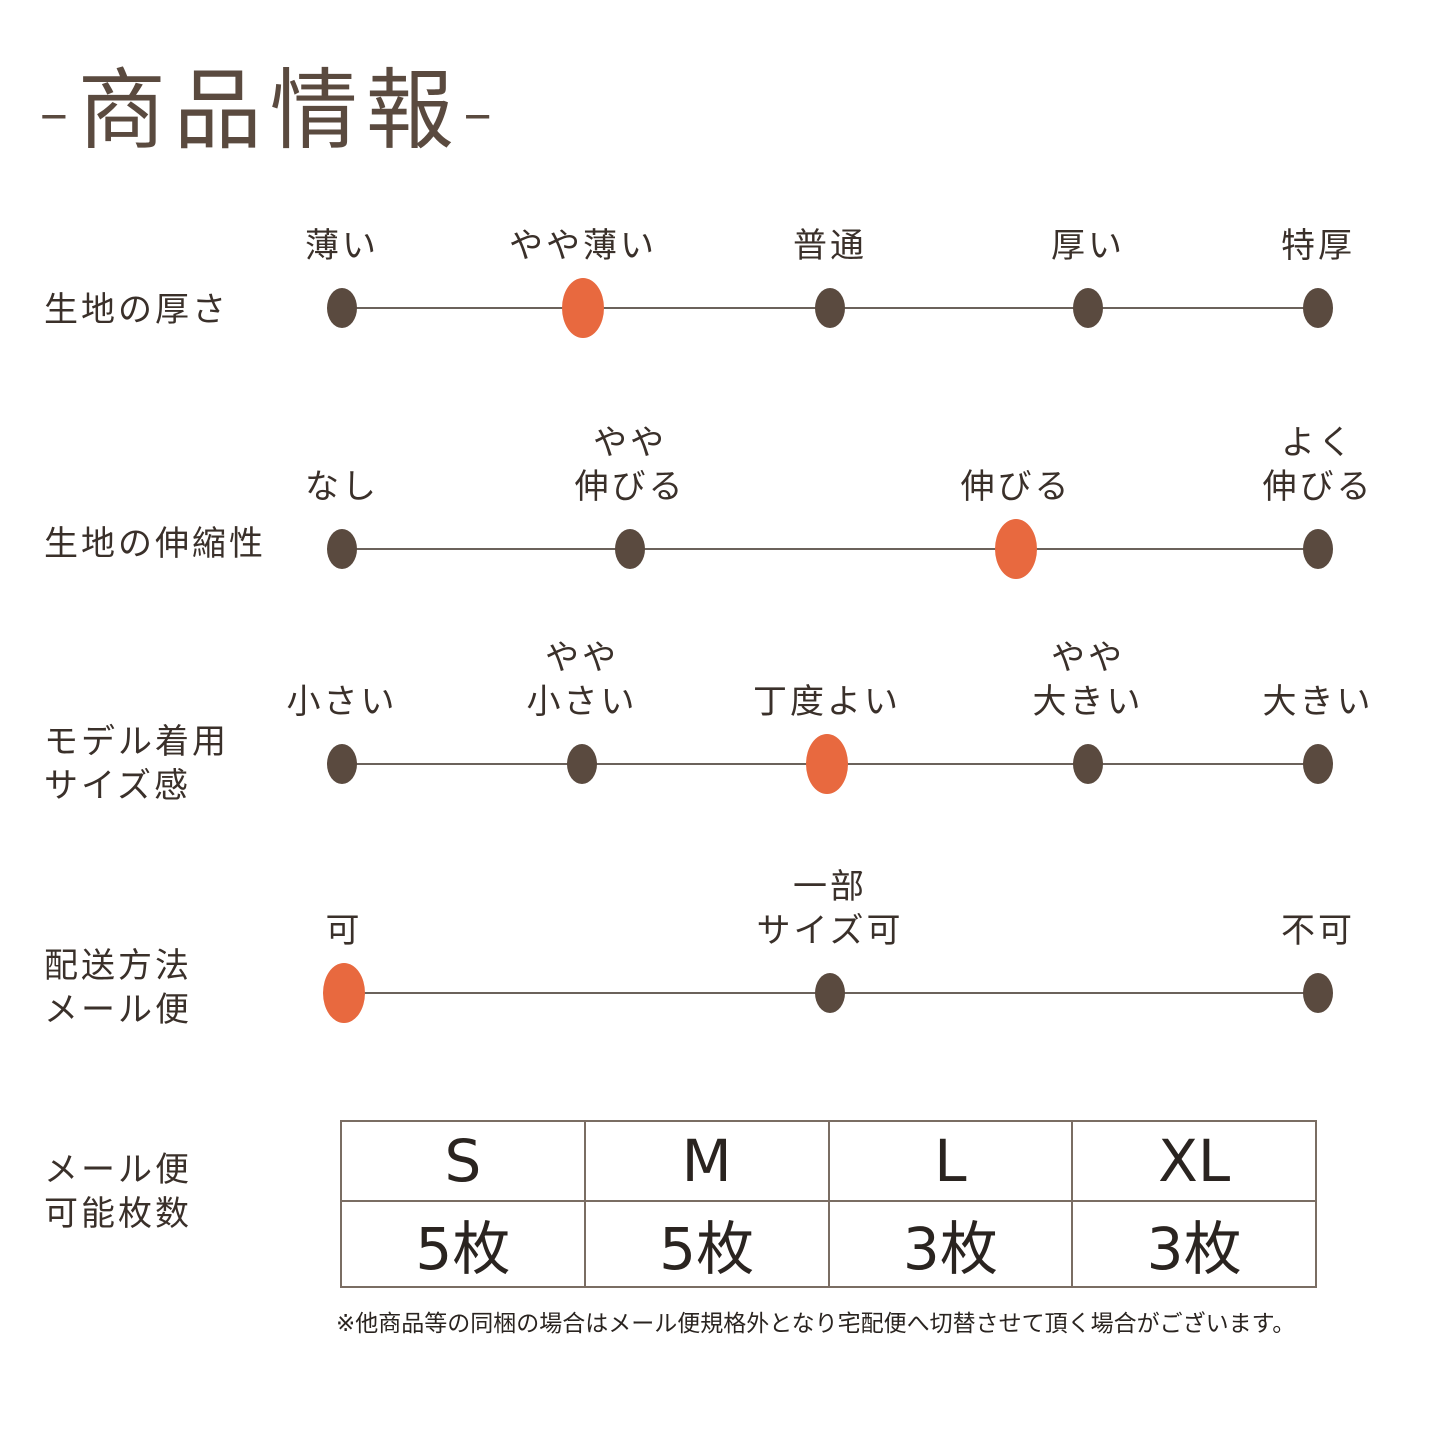 Image resolution: width=1445 pixels, height=1445 pixels. I want to click on scale-option-label: よく 伸びる, so click(1318, 465).